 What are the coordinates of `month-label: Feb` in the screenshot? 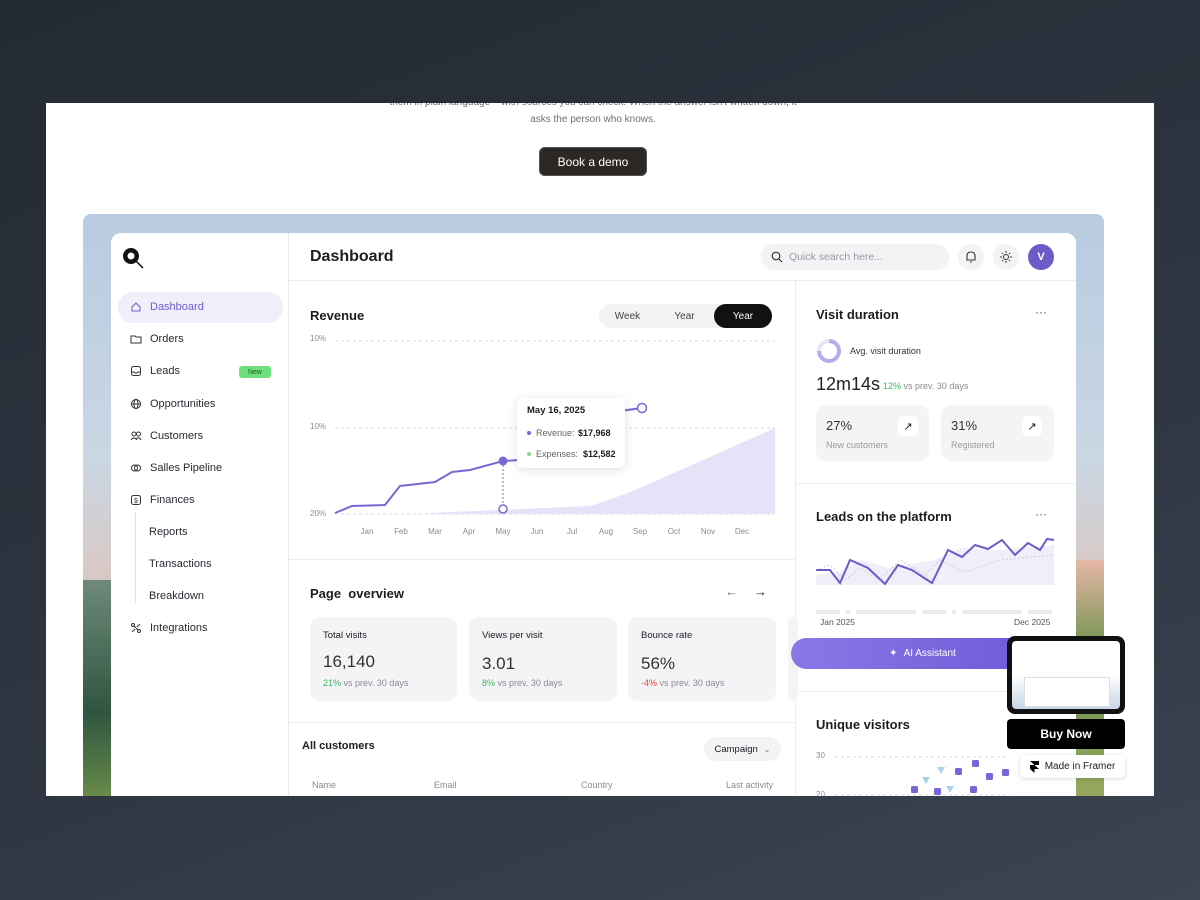 It's located at (401, 531).